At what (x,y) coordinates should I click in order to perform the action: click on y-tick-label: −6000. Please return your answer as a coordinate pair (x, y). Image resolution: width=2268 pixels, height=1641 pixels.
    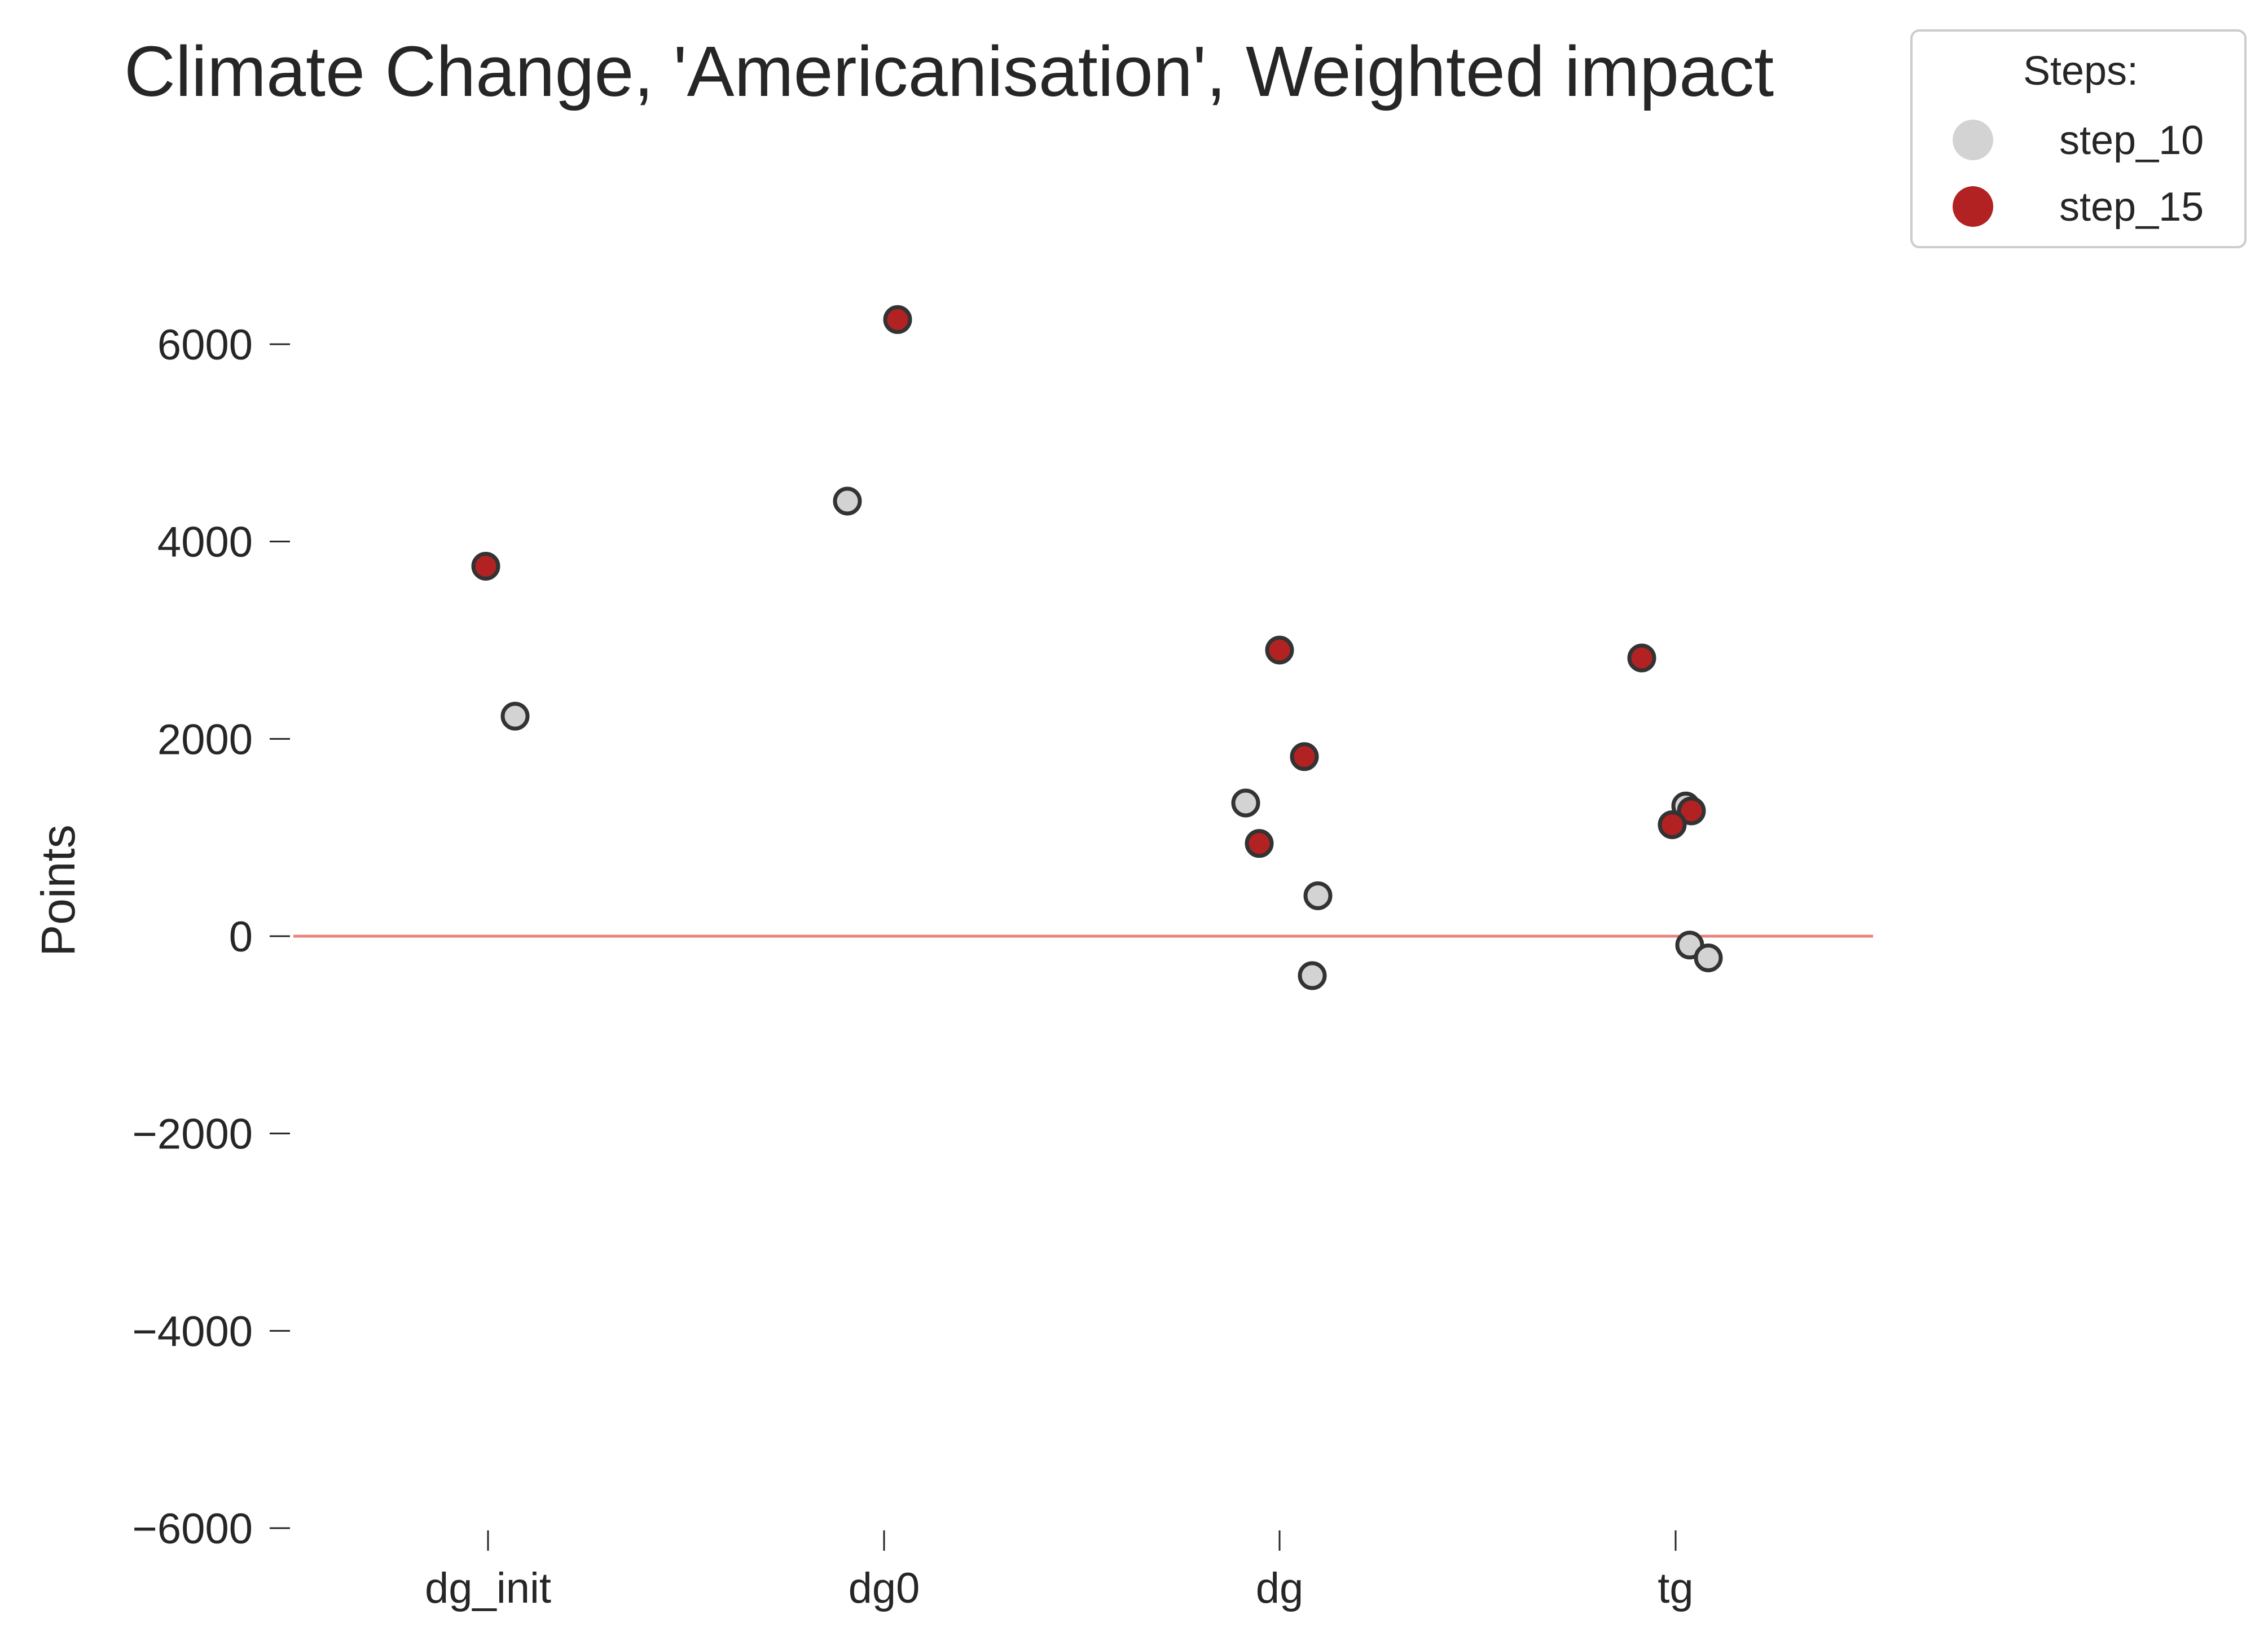
    Looking at the image, I should click on (193, 1529).